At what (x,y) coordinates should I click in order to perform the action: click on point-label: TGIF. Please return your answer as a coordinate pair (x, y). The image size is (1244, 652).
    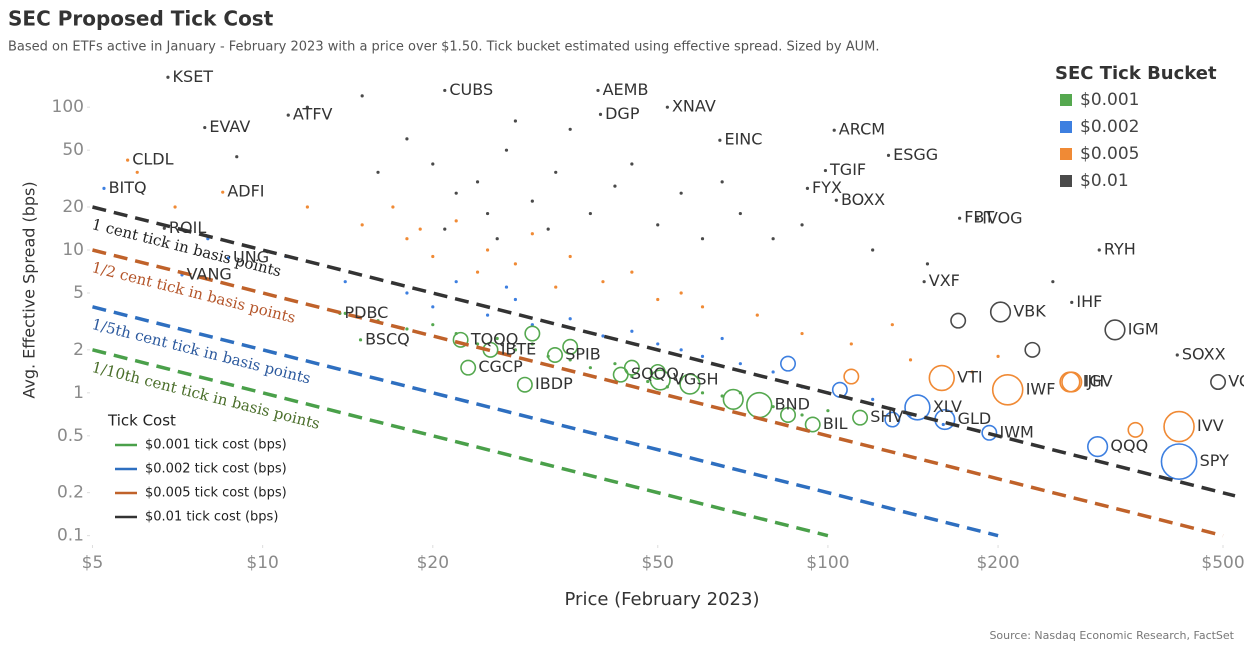
    Looking at the image, I should click on (847, 169).